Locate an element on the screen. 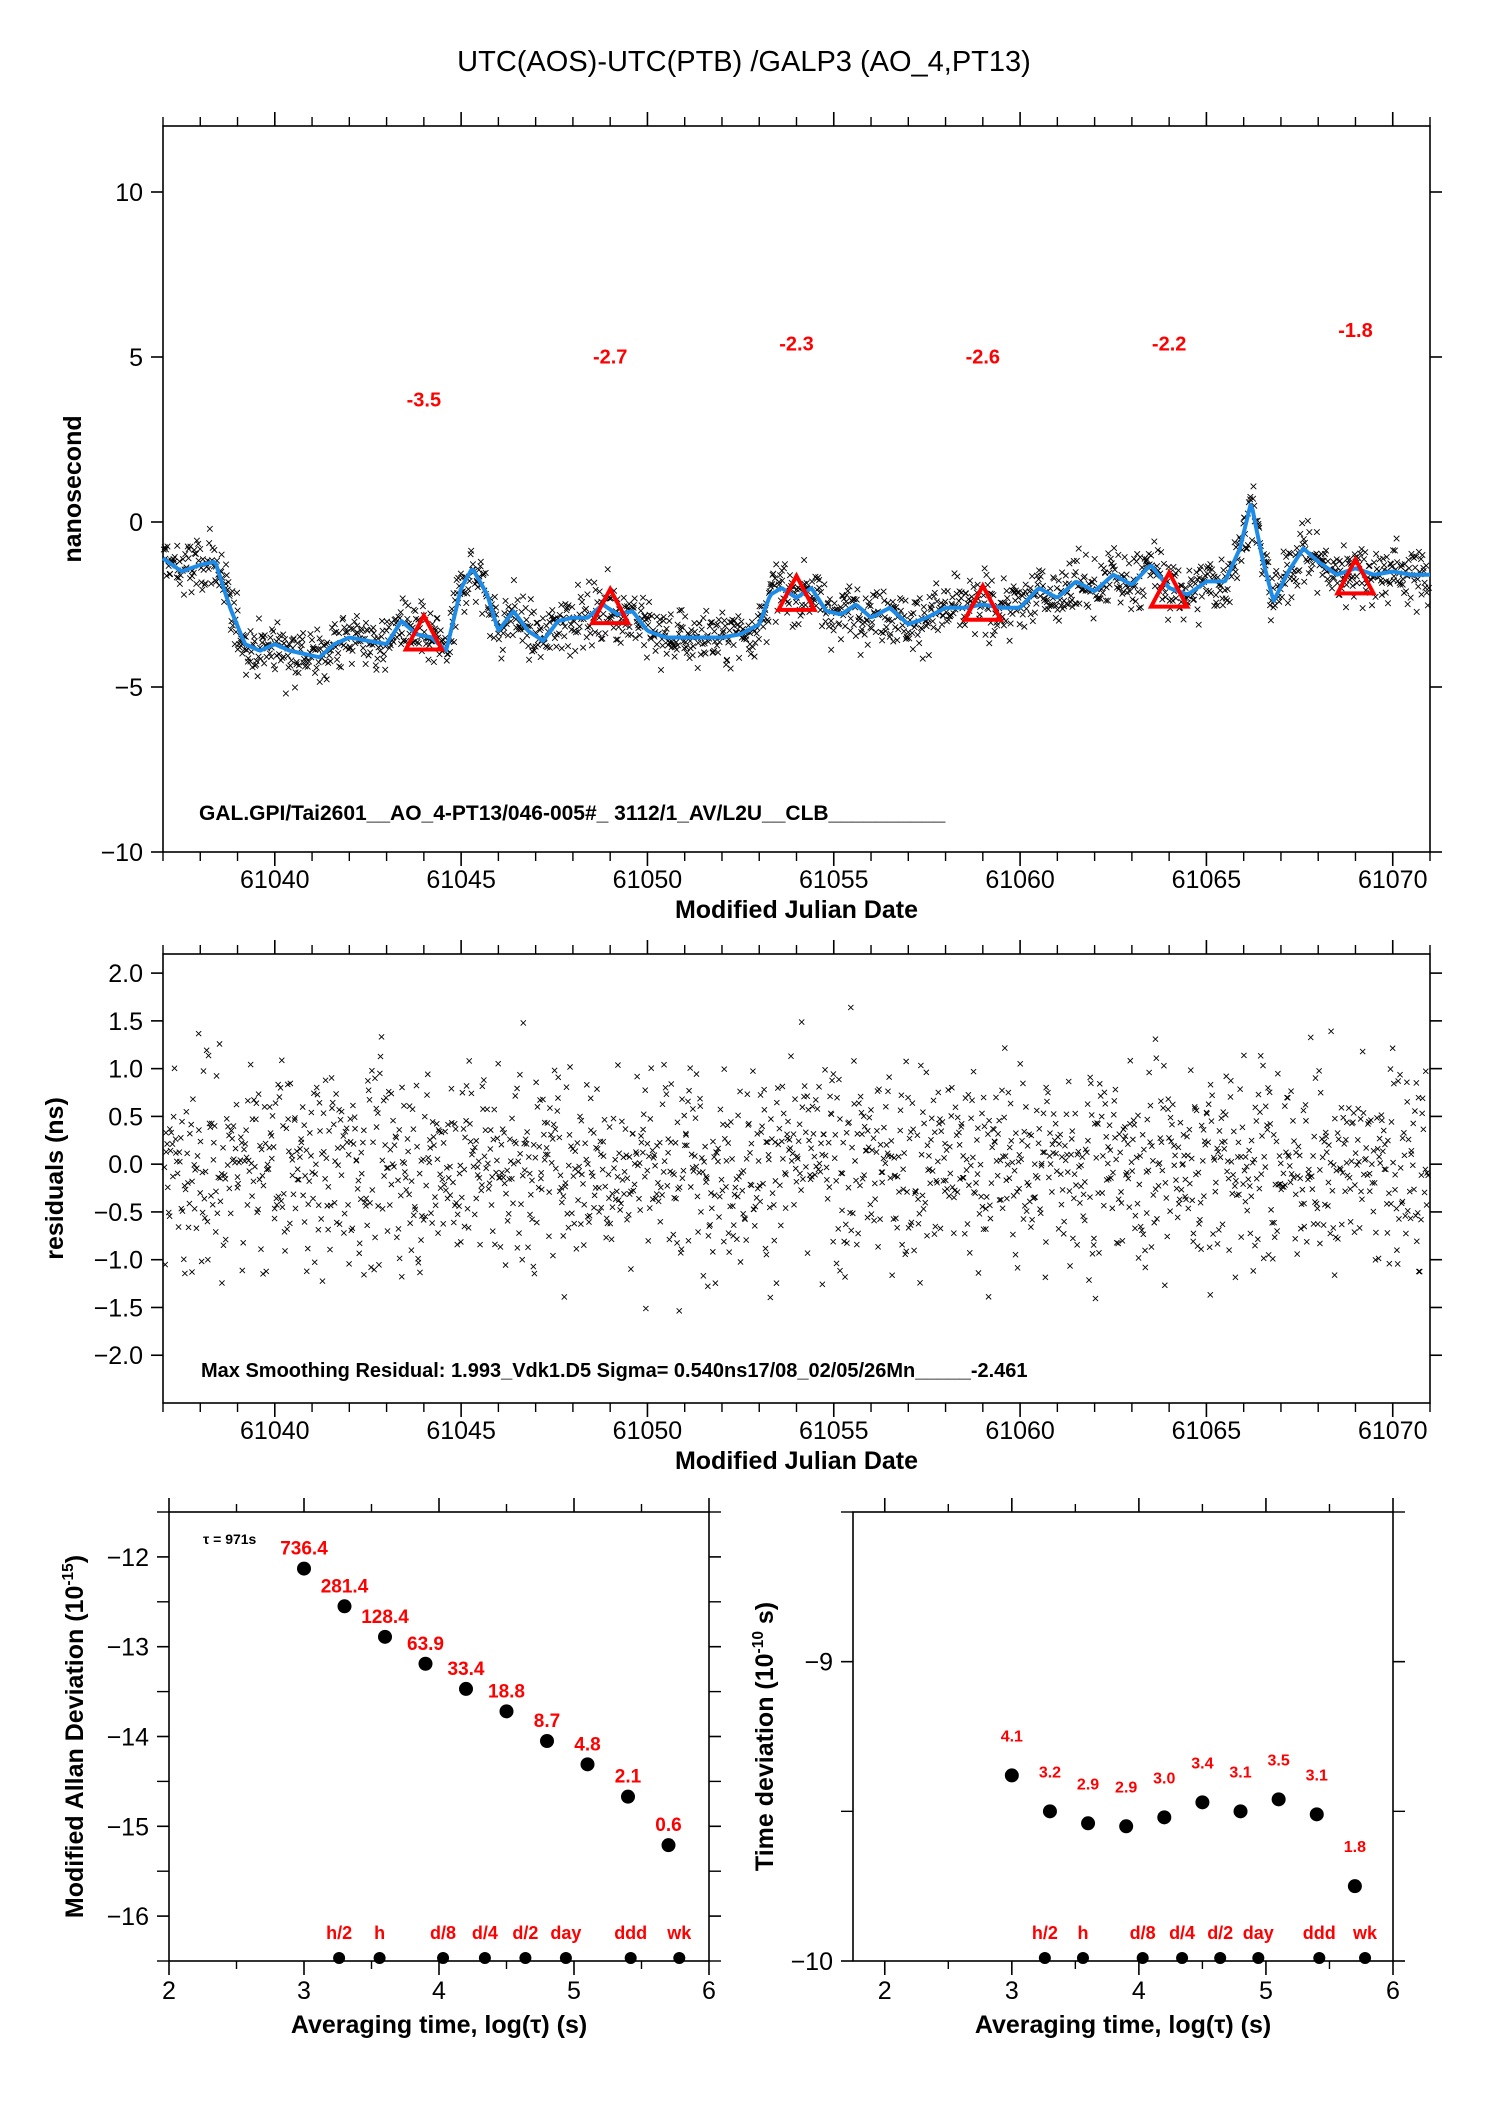  time-marker-label: d/2 is located at coordinates (525, 1933).